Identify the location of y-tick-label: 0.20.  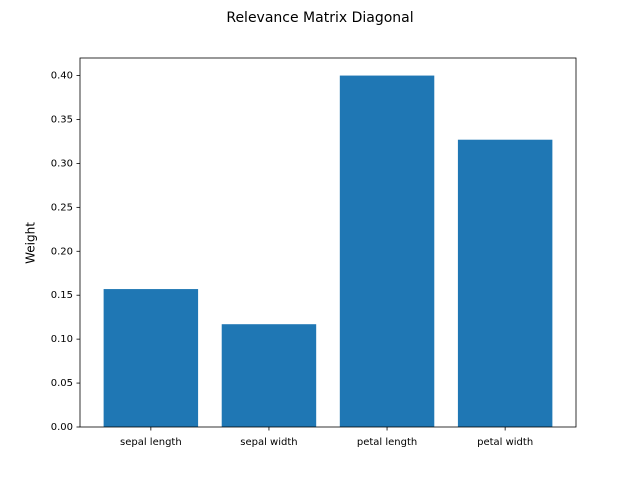
(62, 251).